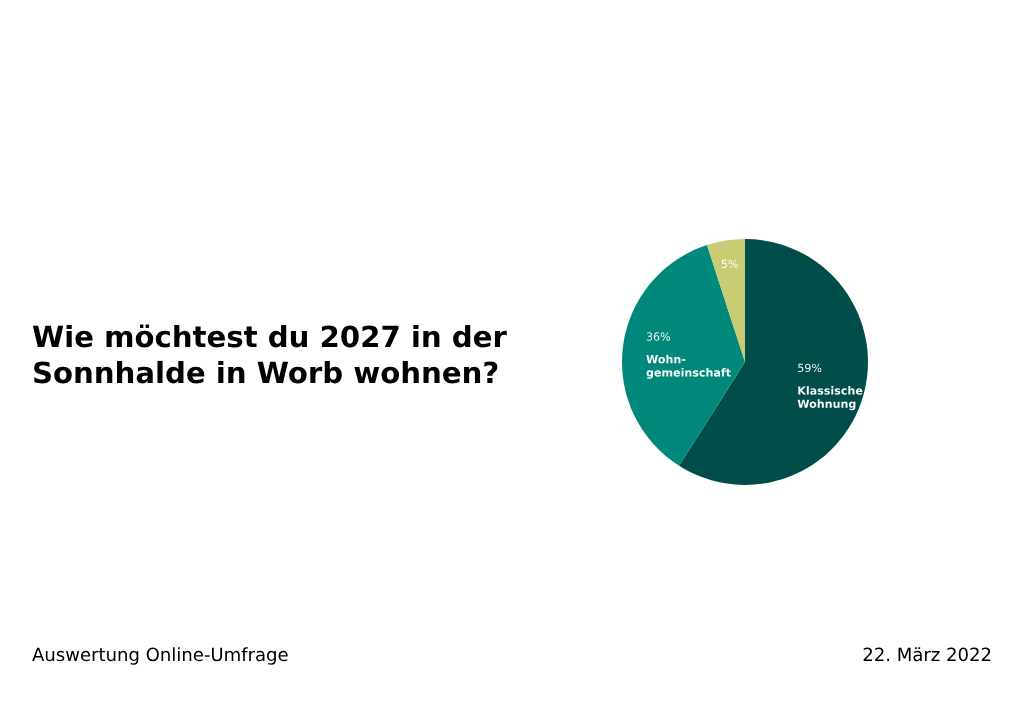  What do you see at coordinates (810, 368) in the screenshot?
I see `data-label: 59%` at bounding box center [810, 368].